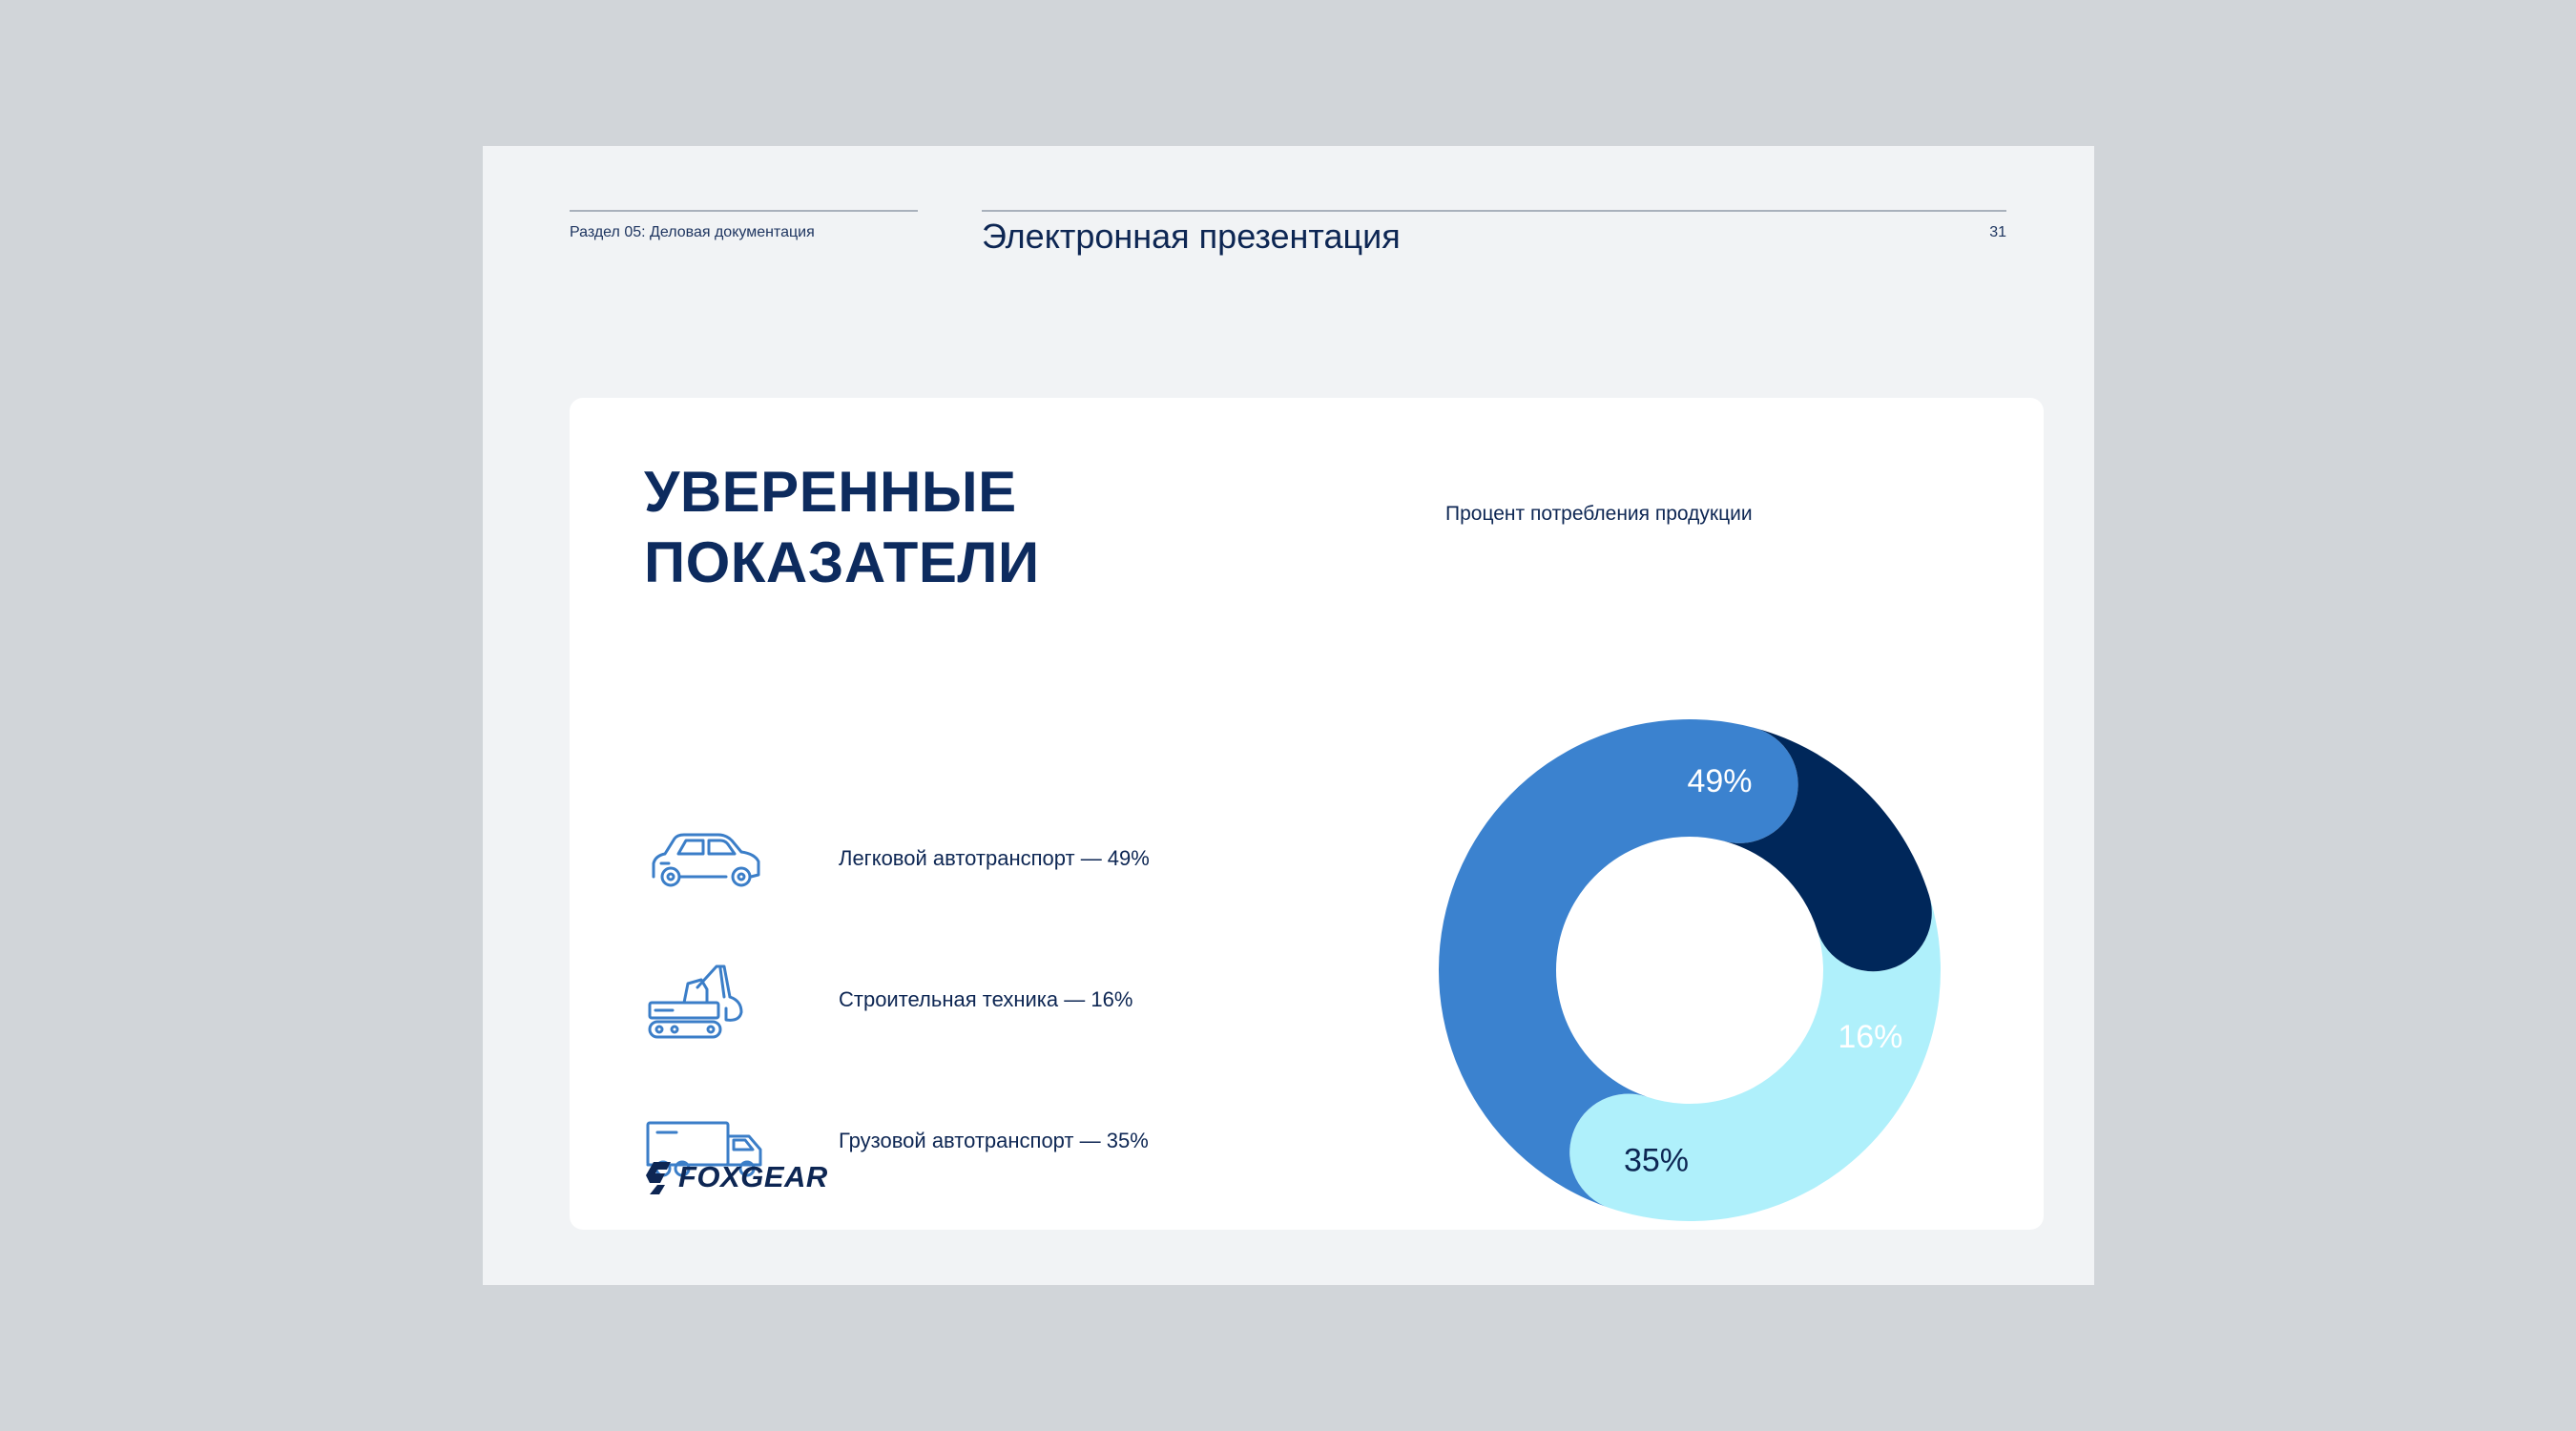 The height and width of the screenshot is (1431, 2576). I want to click on legend-label-excavator: Строительная техника — 16%, so click(986, 999).